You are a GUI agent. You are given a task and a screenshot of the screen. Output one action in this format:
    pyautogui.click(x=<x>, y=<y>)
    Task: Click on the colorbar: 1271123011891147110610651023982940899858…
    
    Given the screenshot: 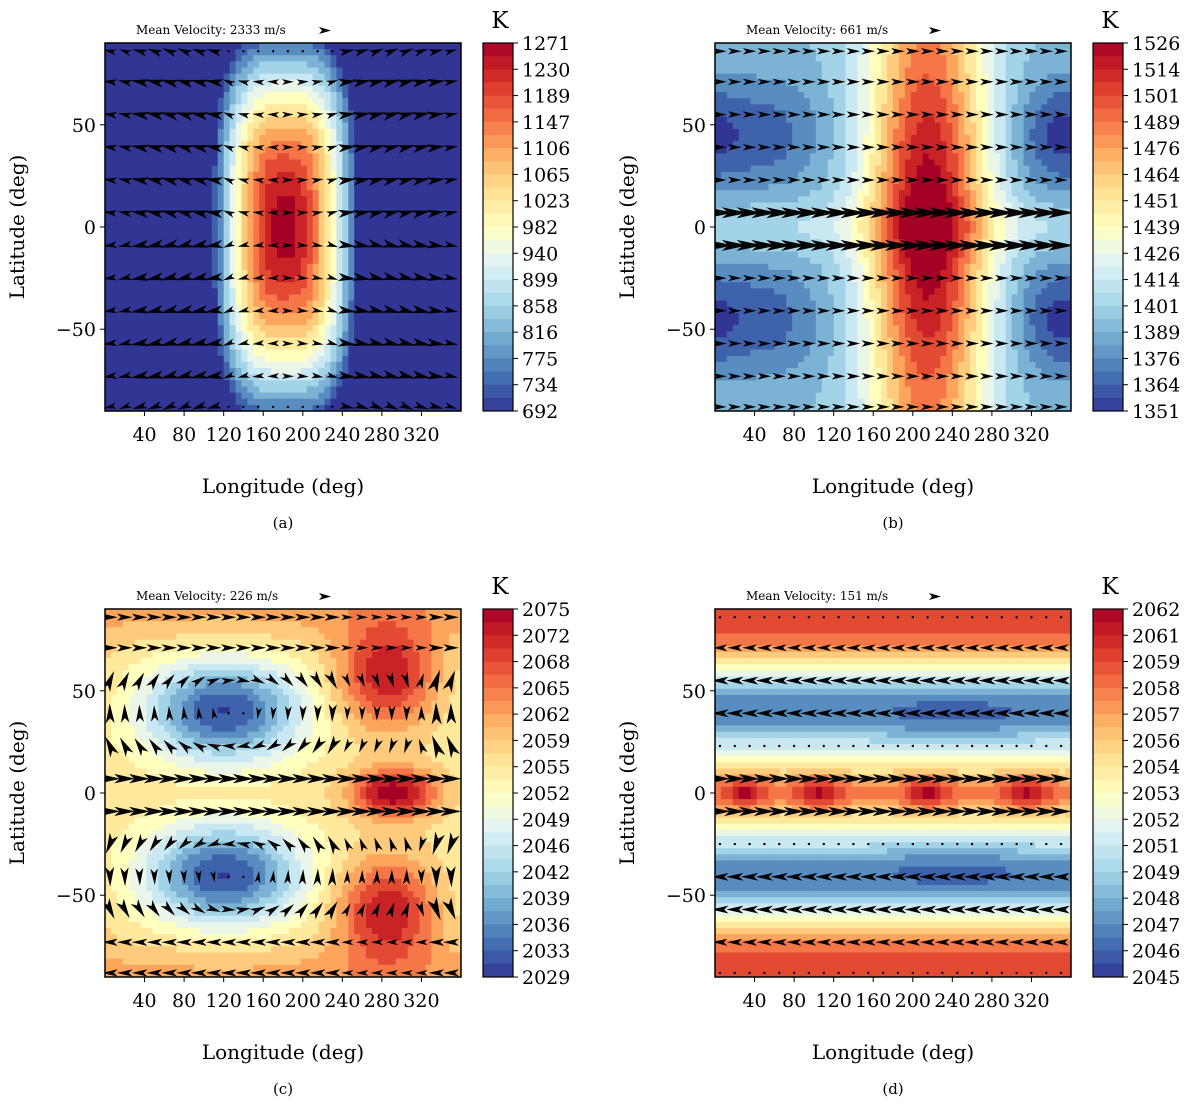 What is the action you would take?
    pyautogui.click(x=526, y=215)
    